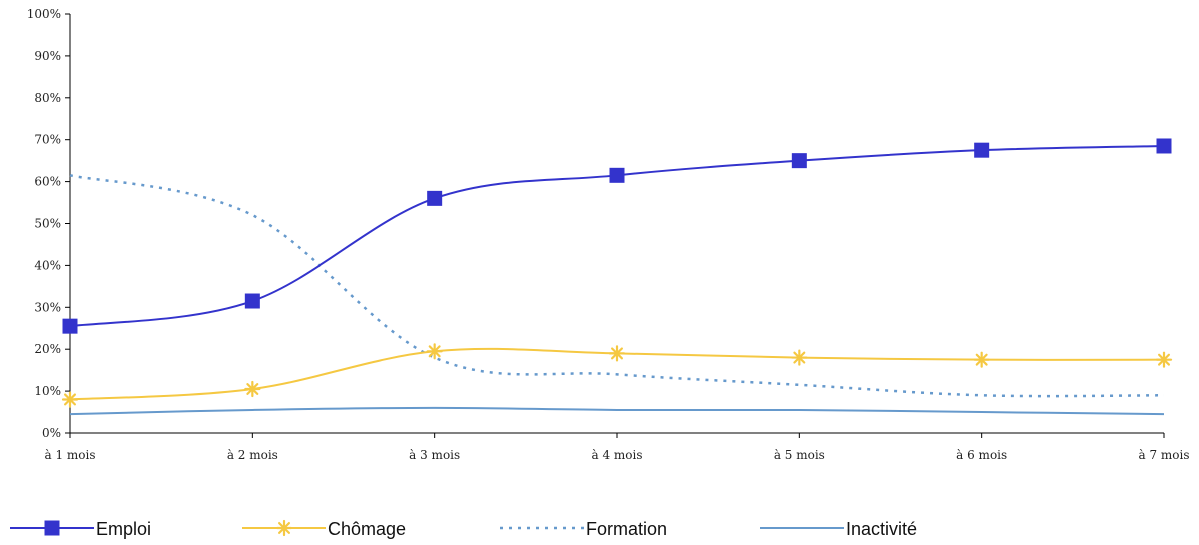 The height and width of the screenshot is (545, 1199). I want to click on y-tick-label: 30%, so click(47, 307).